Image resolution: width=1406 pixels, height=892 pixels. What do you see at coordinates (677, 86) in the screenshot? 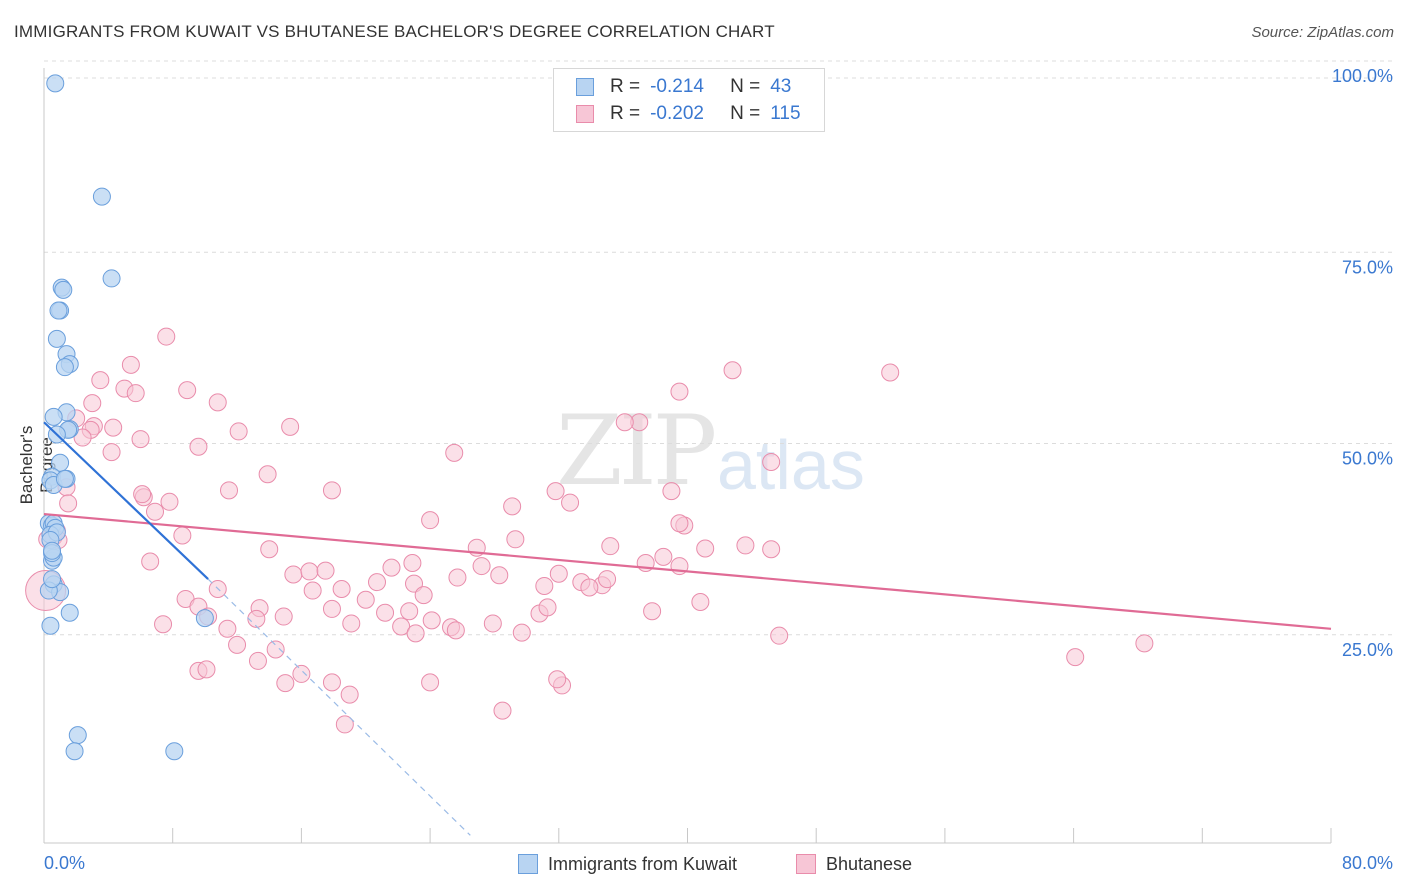
I see `legend-r-value-kuwait: -0.214` at bounding box center [677, 86].